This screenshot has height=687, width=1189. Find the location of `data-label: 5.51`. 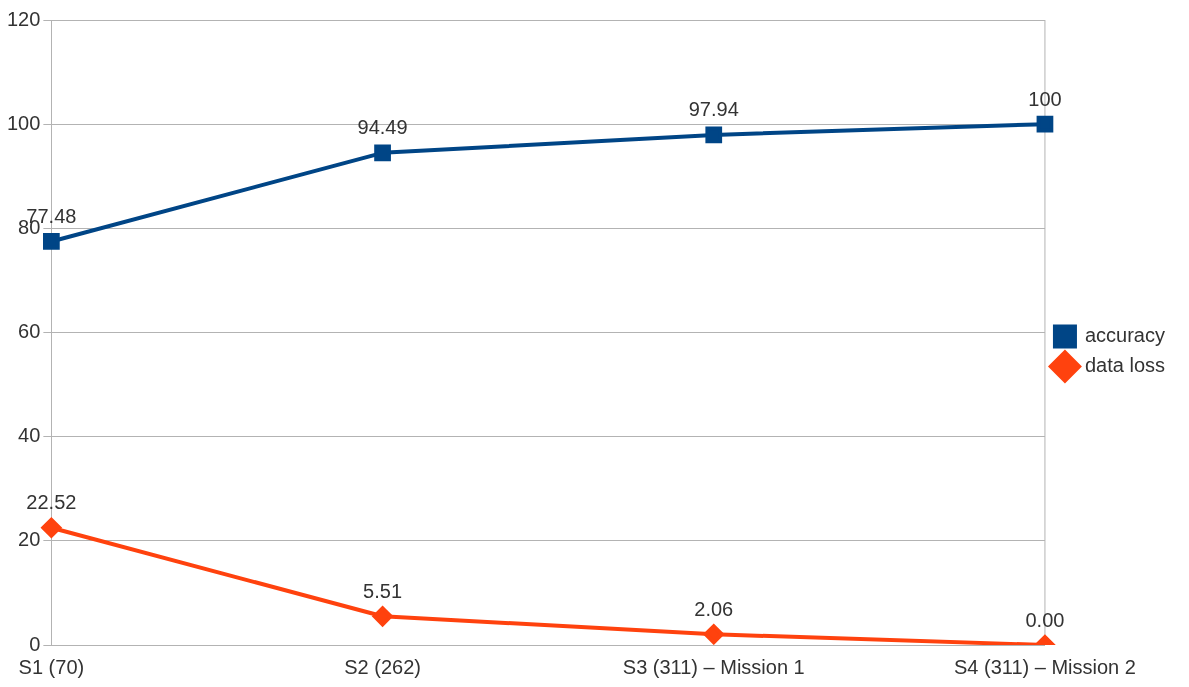

data-label: 5.51 is located at coordinates (383, 590).